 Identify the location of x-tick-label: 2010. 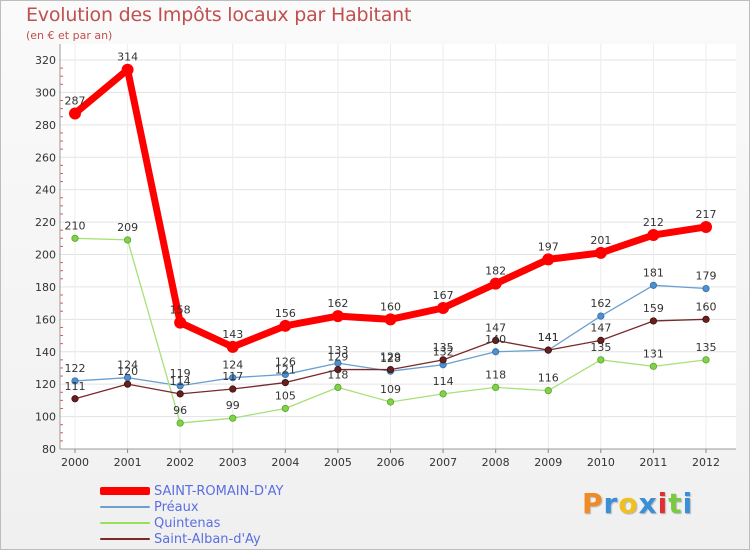
(601, 462).